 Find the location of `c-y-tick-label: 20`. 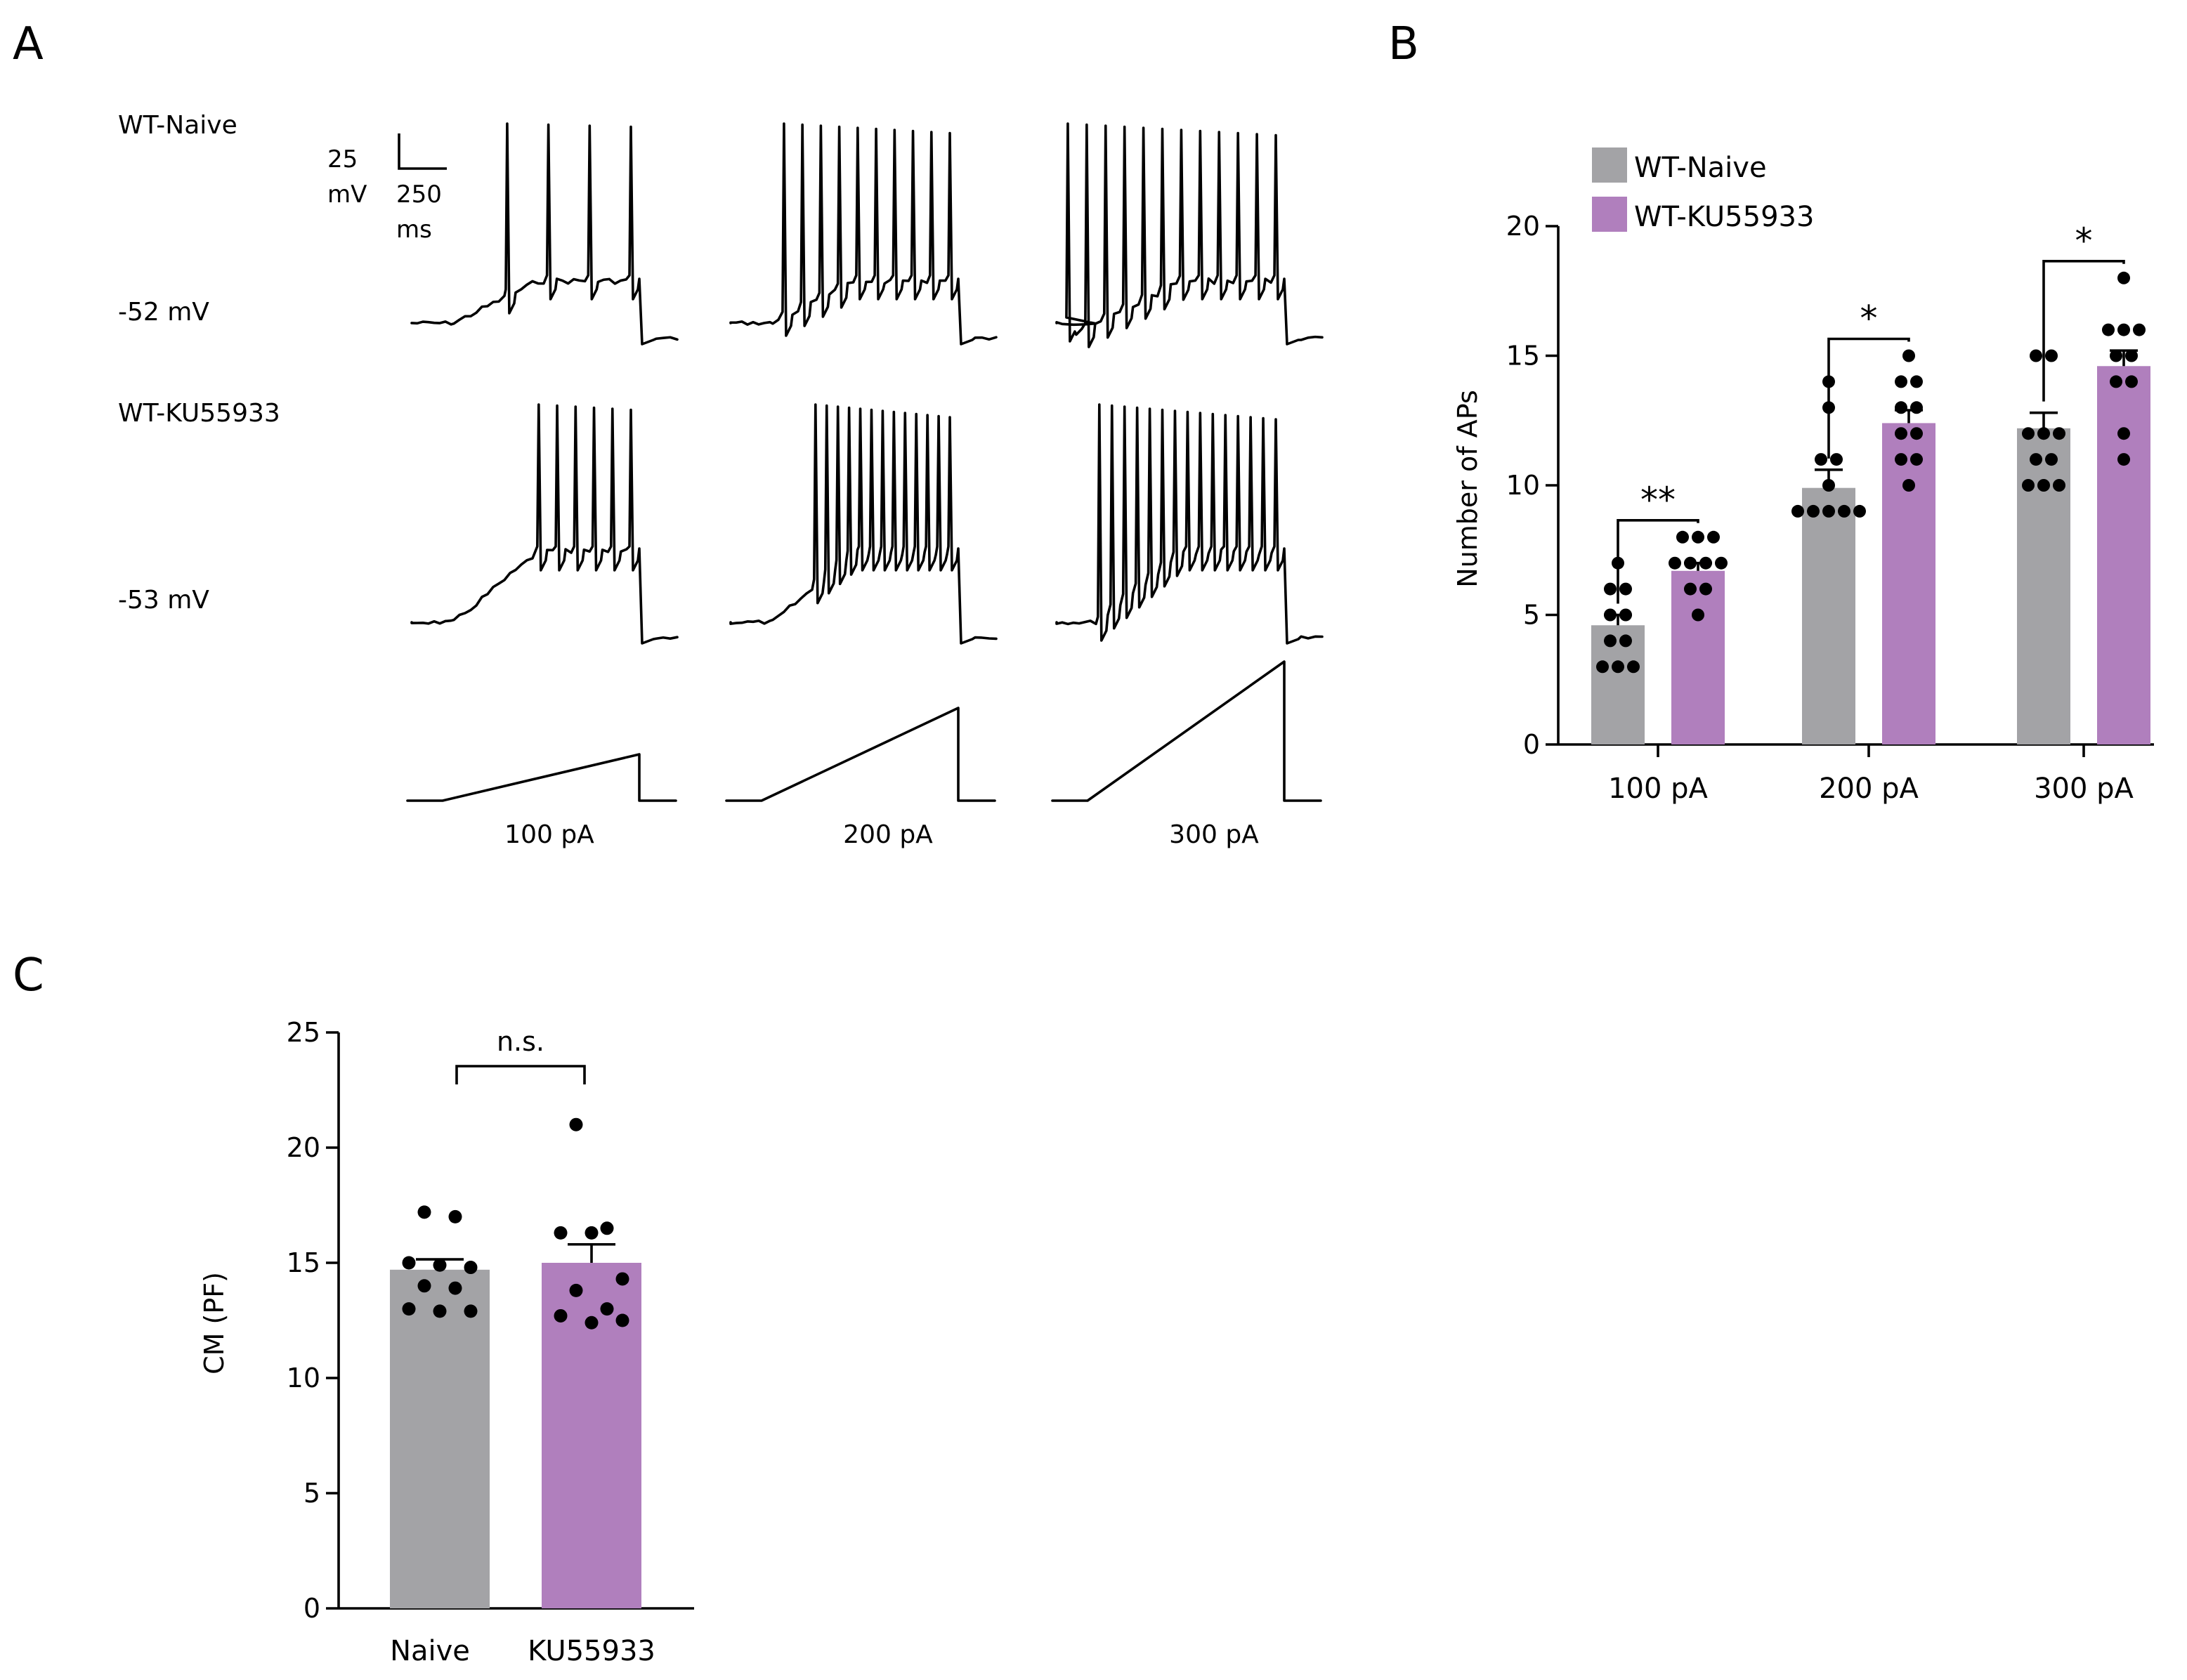

c-y-tick-label: 20 is located at coordinates (303, 1147).